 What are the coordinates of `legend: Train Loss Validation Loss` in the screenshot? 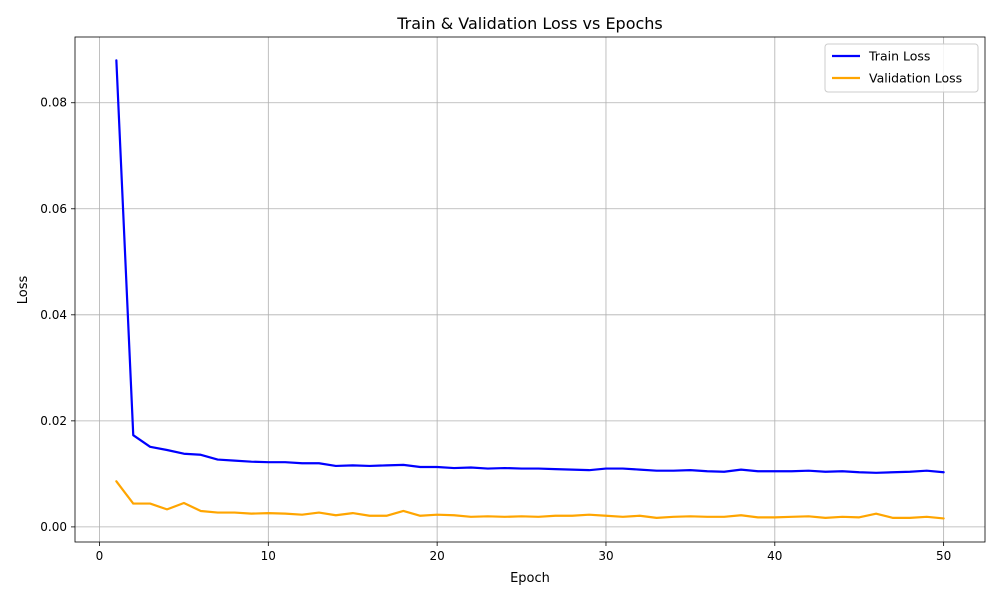 It's located at (901, 68).